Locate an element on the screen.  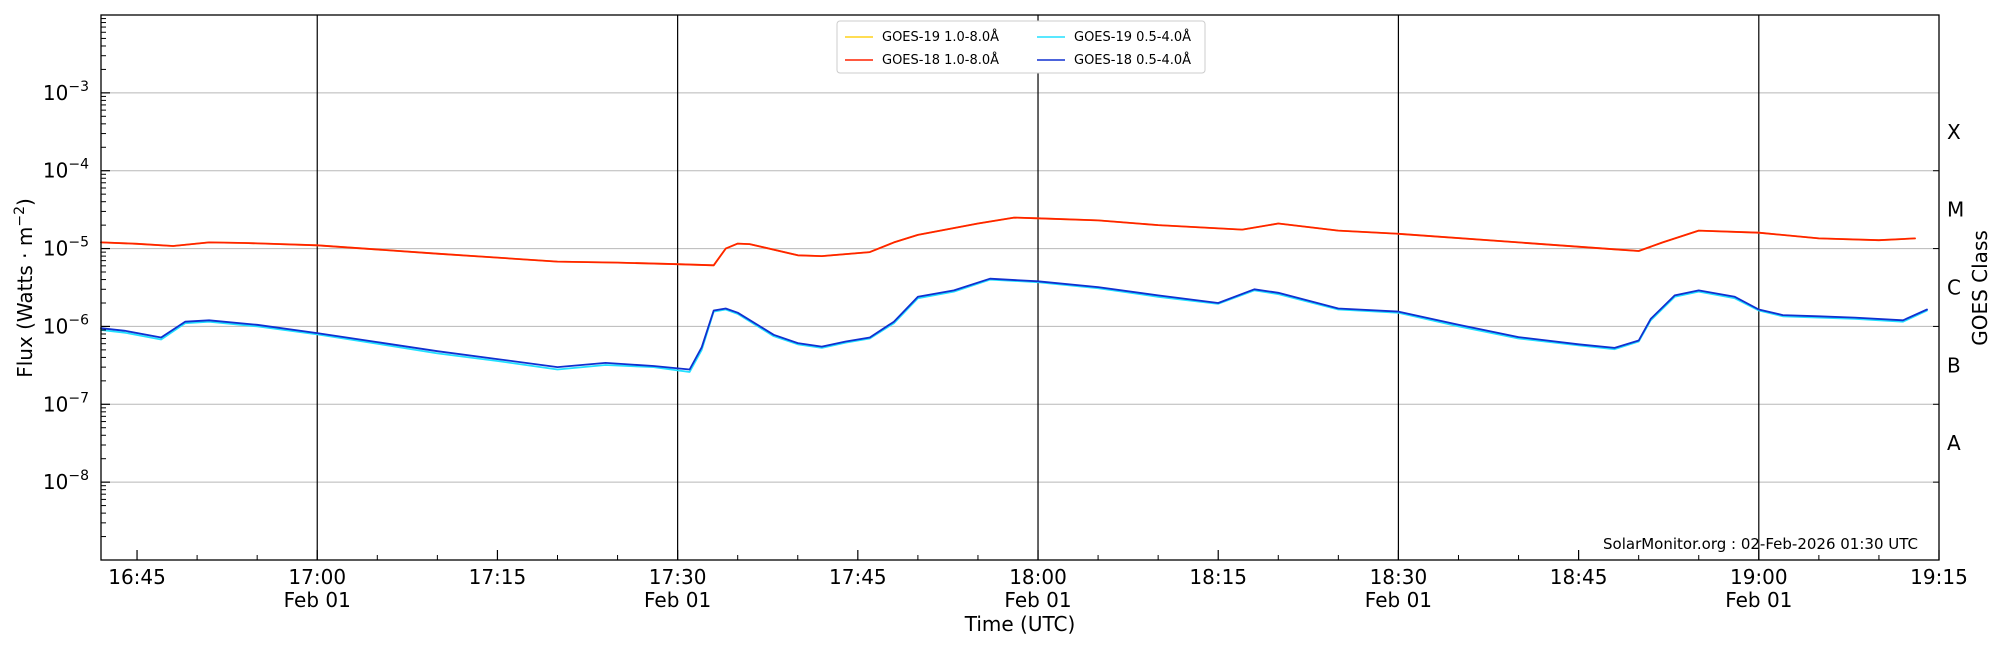
goes-class-label: M is located at coordinates (1955, 210).